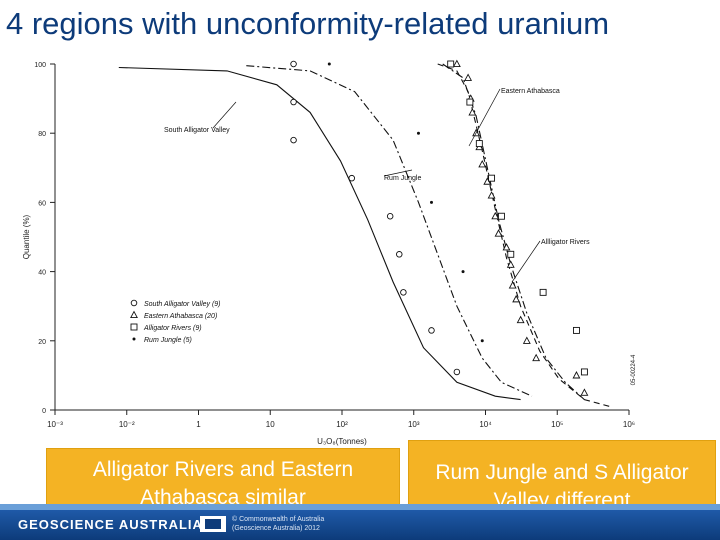 This screenshot has width=720, height=540. Describe the element at coordinates (213, 524) in the screenshot. I see `commonwealth-logo-icon` at that location.